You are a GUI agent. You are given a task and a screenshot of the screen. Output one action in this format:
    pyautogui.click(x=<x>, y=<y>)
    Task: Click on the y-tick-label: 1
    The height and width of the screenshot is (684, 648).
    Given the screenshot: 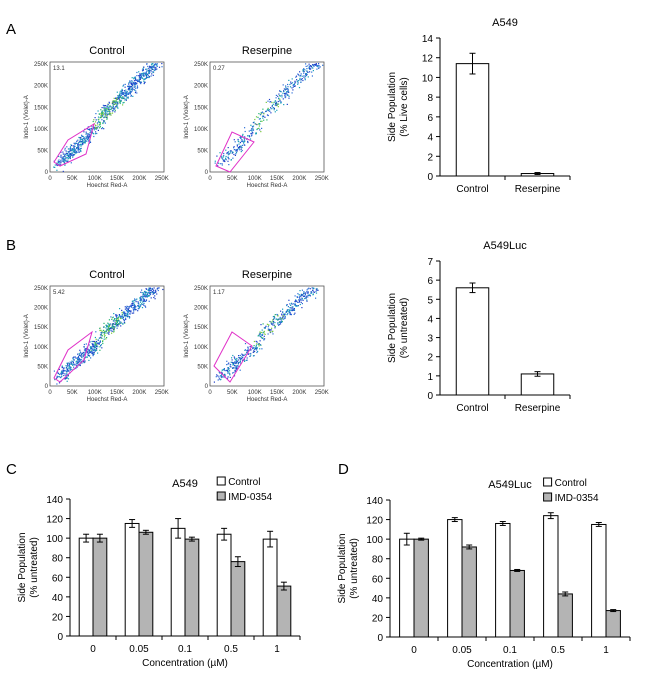 What is the action you would take?
    pyautogui.click(x=430, y=377)
    